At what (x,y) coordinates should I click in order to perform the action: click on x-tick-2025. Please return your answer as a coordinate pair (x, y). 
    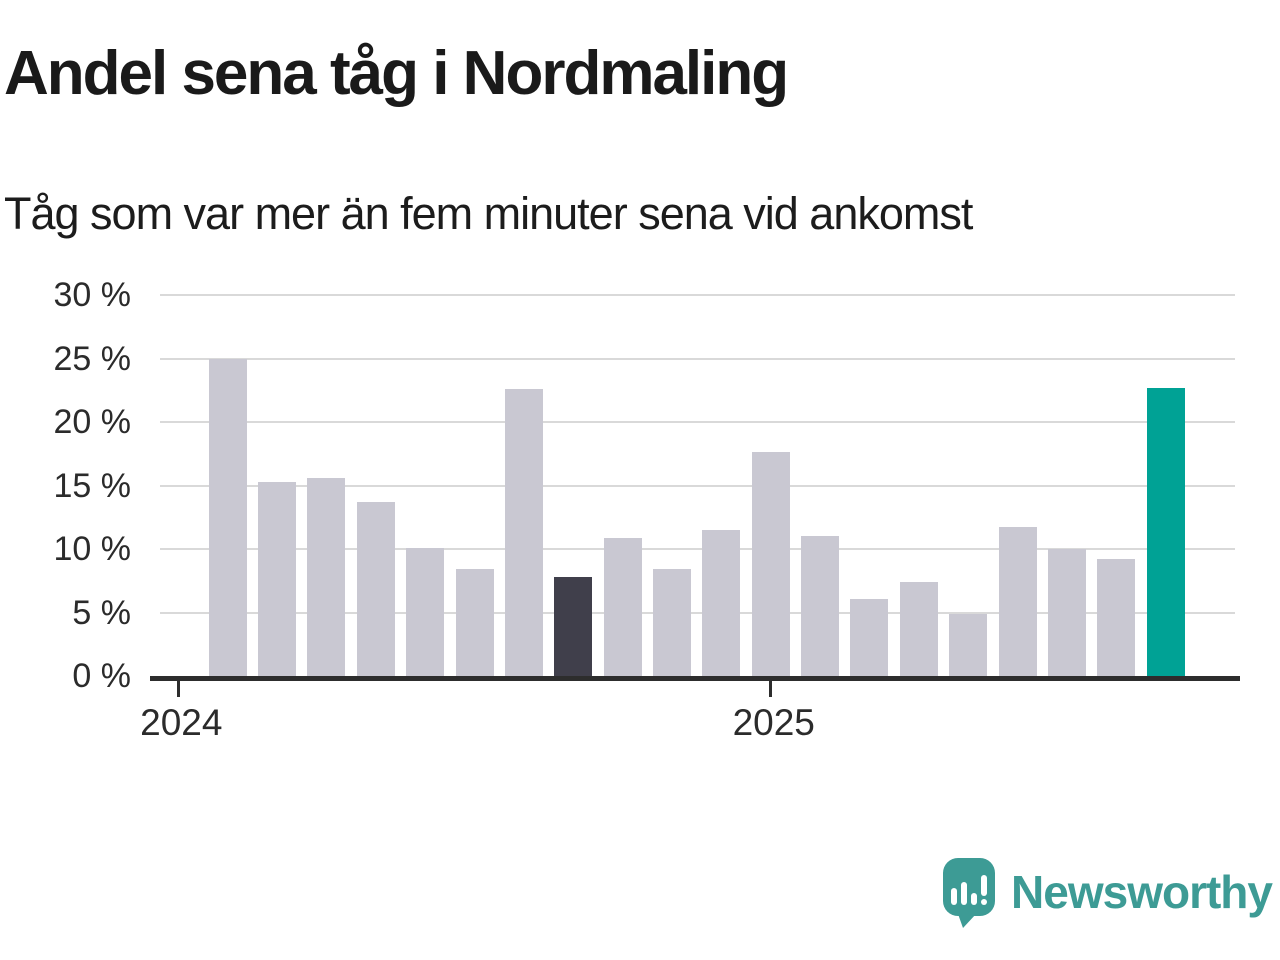
    Looking at the image, I should click on (771, 689).